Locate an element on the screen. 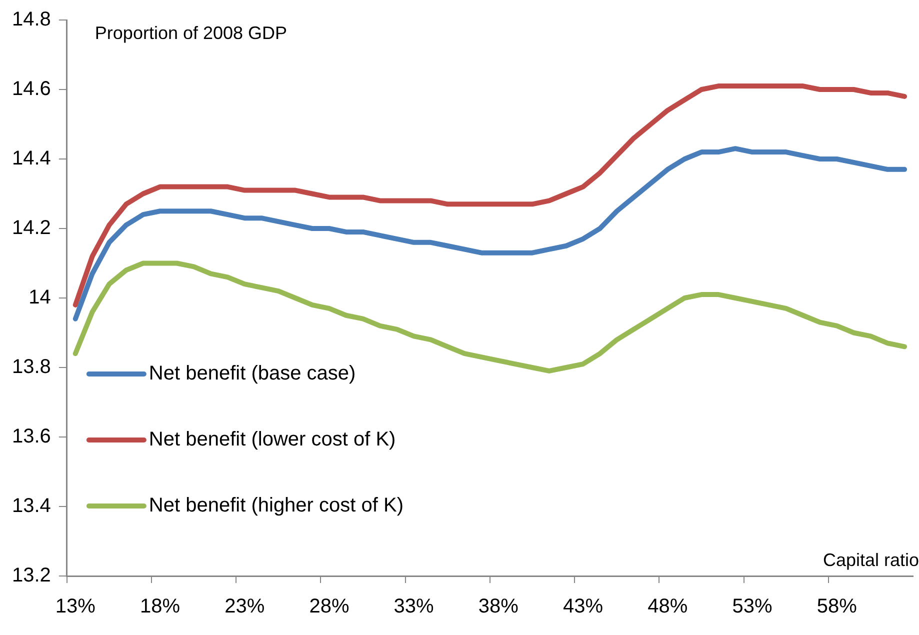 This screenshot has width=919, height=635. y-tick-label: 13.4 is located at coordinates (31, 506).